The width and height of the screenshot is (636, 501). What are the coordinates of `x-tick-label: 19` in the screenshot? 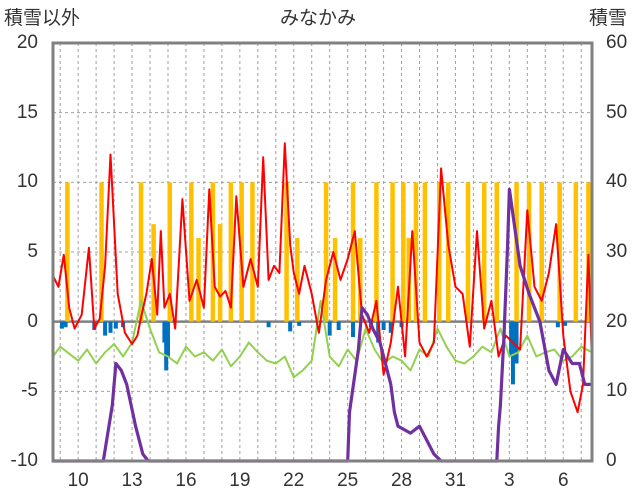 It's located at (240, 480).